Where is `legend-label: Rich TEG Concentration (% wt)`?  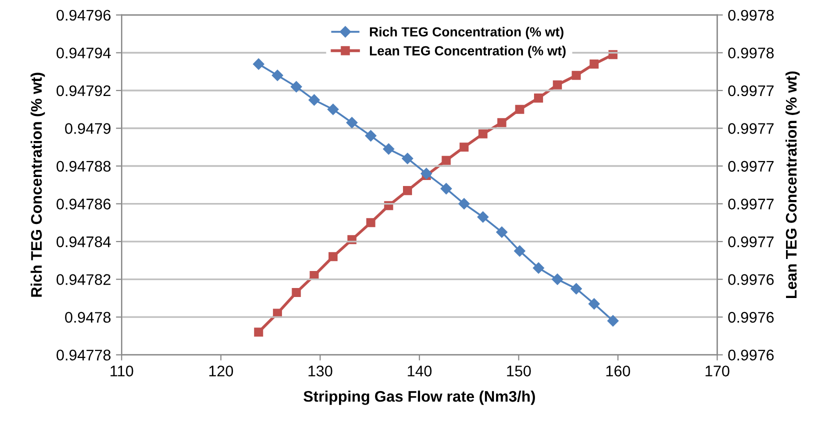
legend-label: Rich TEG Concentration (% wt) is located at coordinates (467, 33).